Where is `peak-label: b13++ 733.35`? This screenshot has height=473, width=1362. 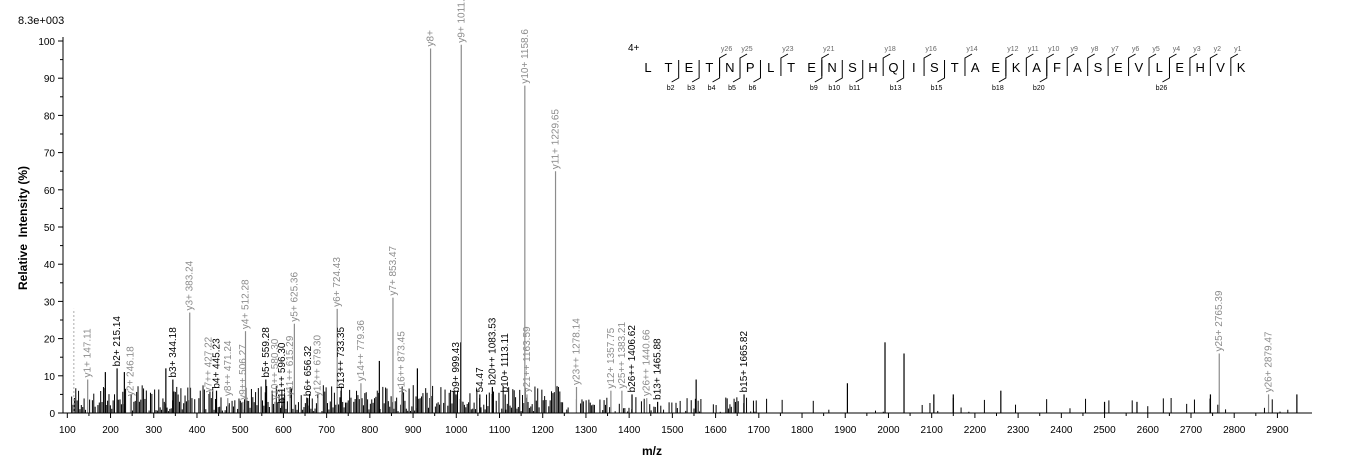 peak-label: b13++ 733.35 is located at coordinates (341, 358).